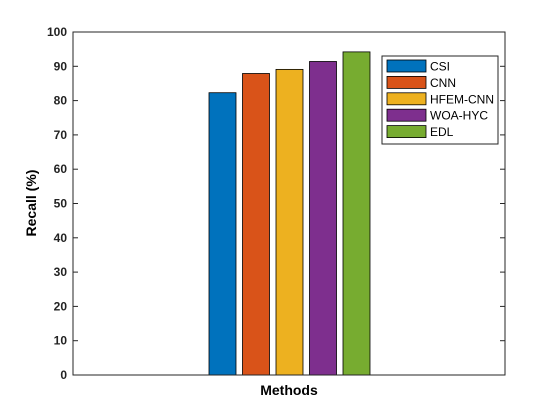 This screenshot has height=420, width=560. Describe the element at coordinates (406, 131) in the screenshot. I see `legend-swatch-edl` at that location.